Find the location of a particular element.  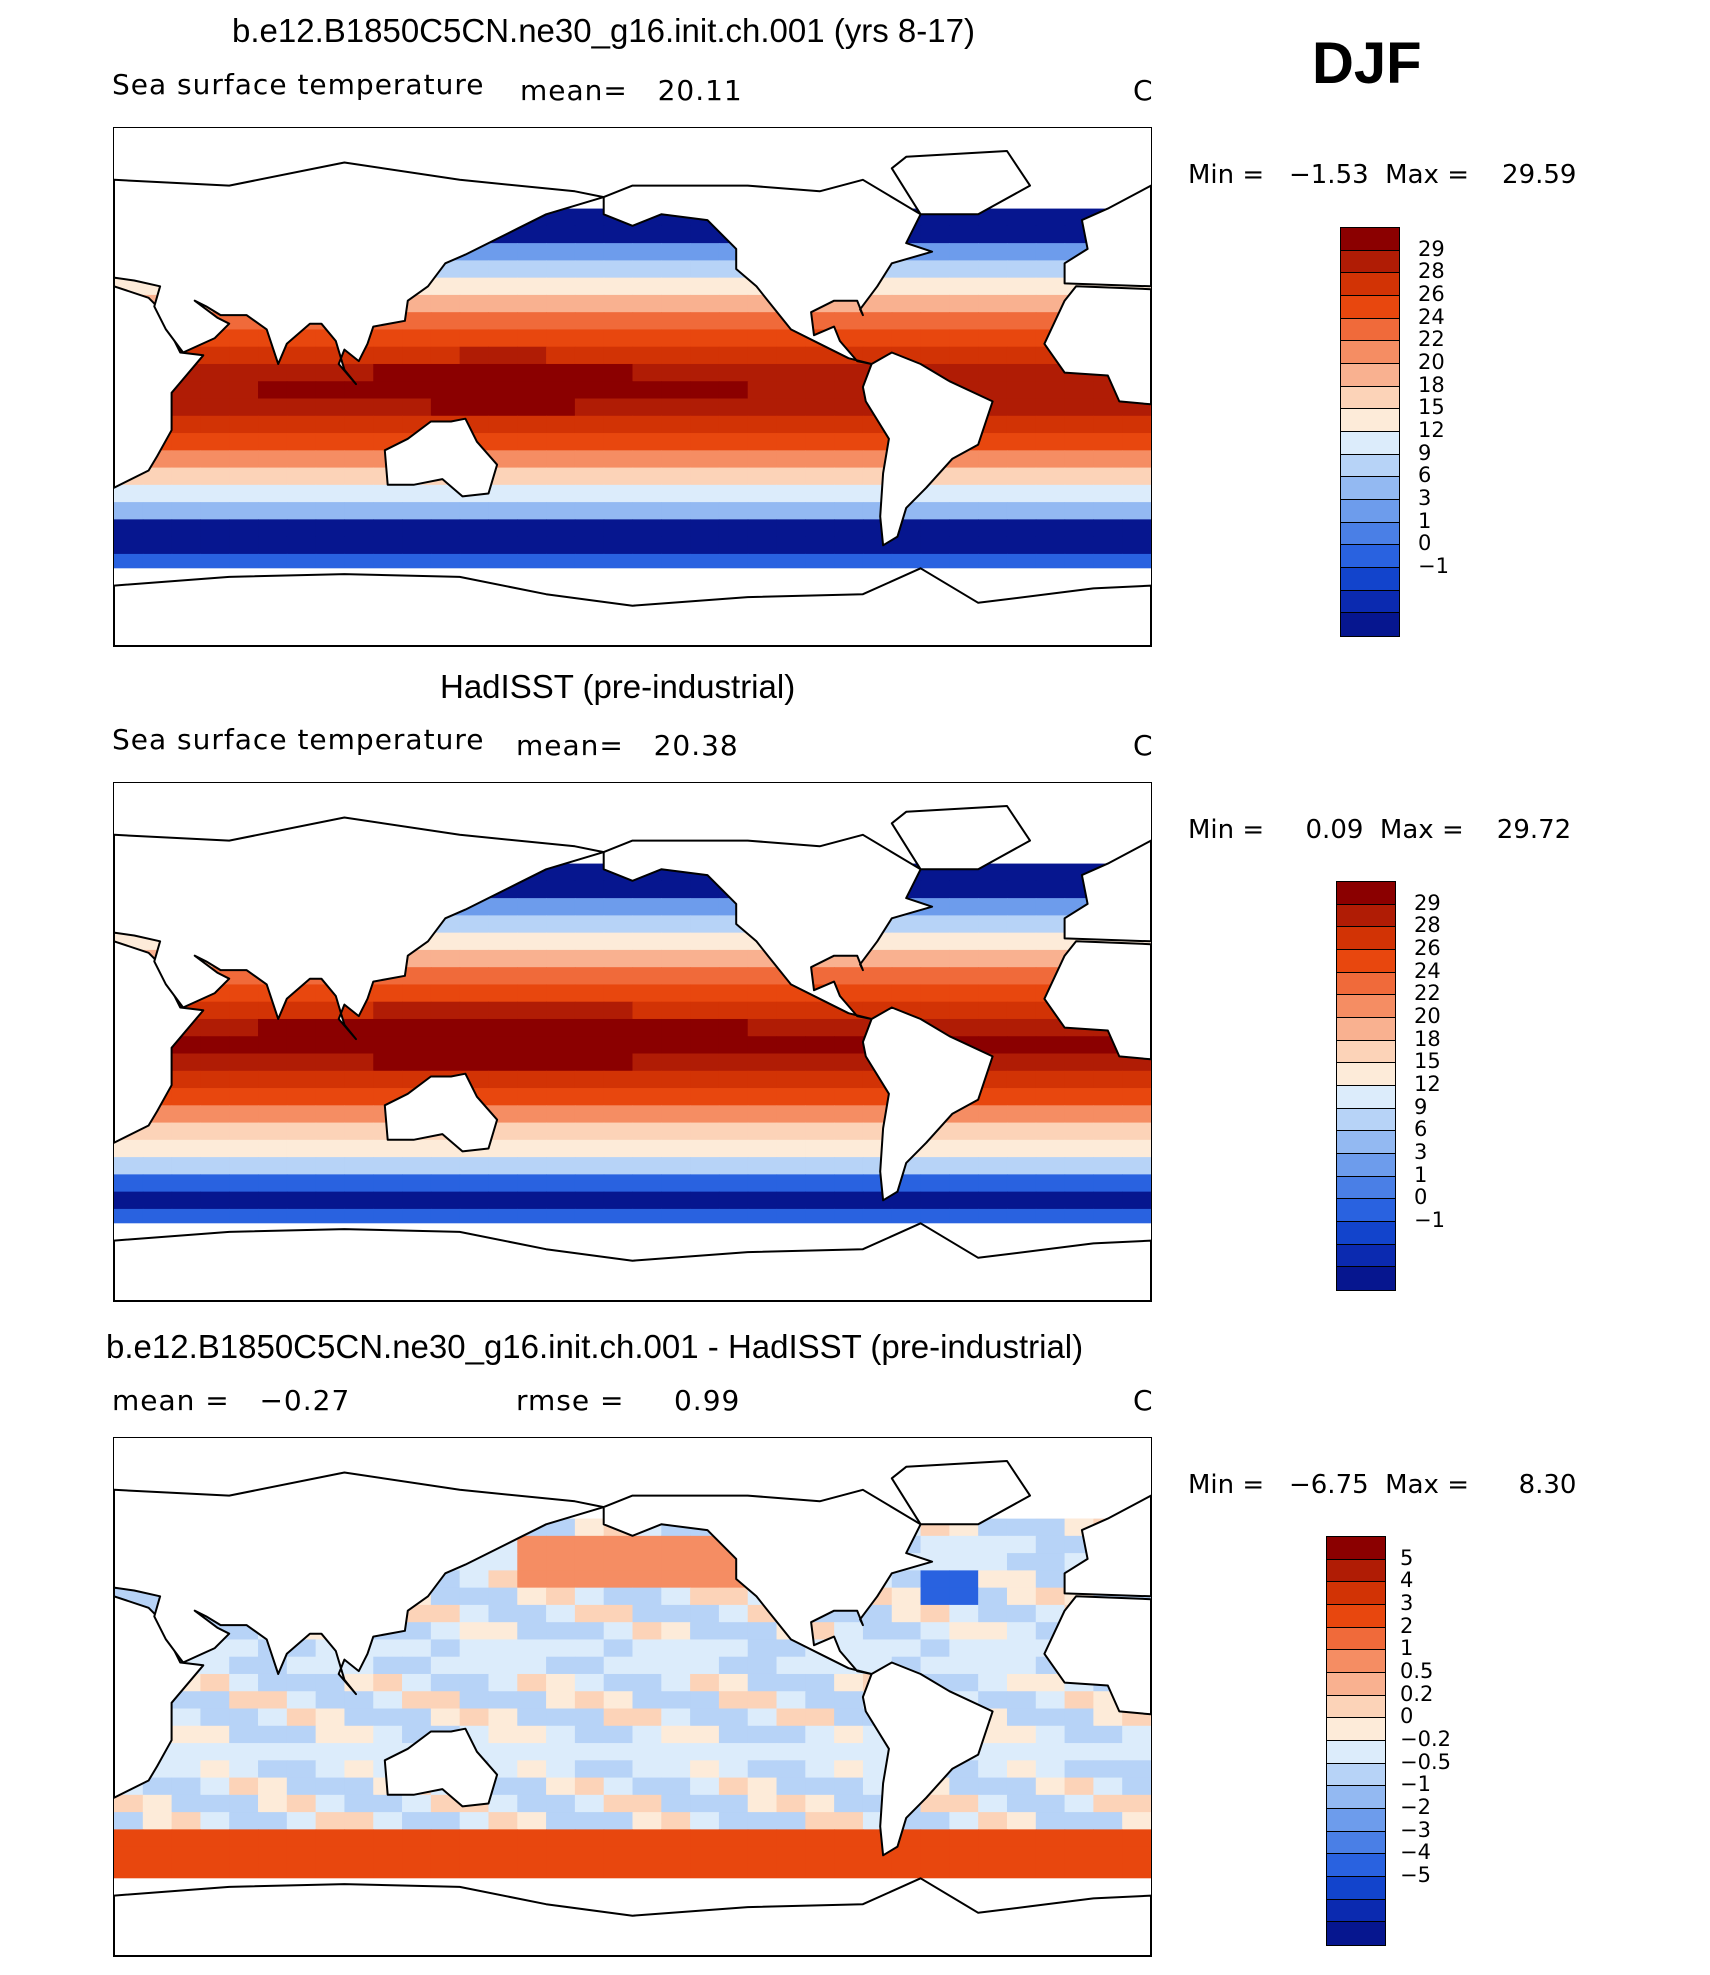

panel-2-variable-label: Sea surface temperature is located at coordinates (298, 739).